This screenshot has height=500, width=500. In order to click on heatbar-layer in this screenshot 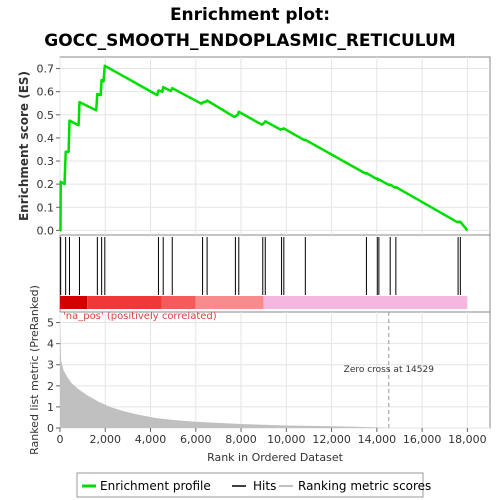, I will do `click(264, 302)`.